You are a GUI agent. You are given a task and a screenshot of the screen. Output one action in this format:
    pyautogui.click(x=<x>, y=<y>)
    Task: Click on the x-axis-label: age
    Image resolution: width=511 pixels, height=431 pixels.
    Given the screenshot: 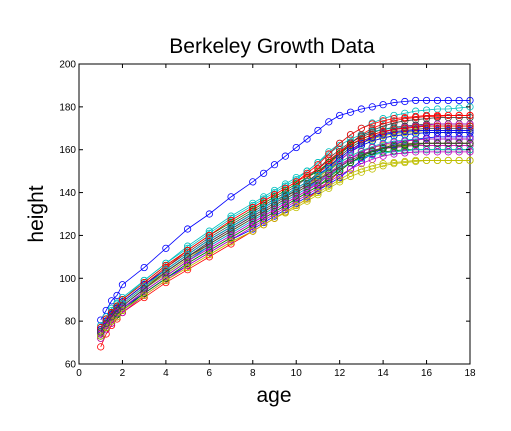 What is the action you would take?
    pyautogui.click(x=273, y=395)
    